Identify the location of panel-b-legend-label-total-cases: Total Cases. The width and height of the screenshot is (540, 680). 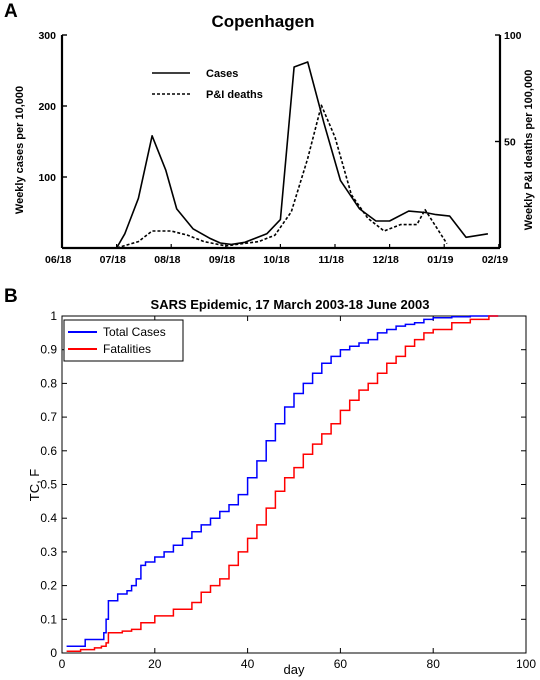
(134, 332).